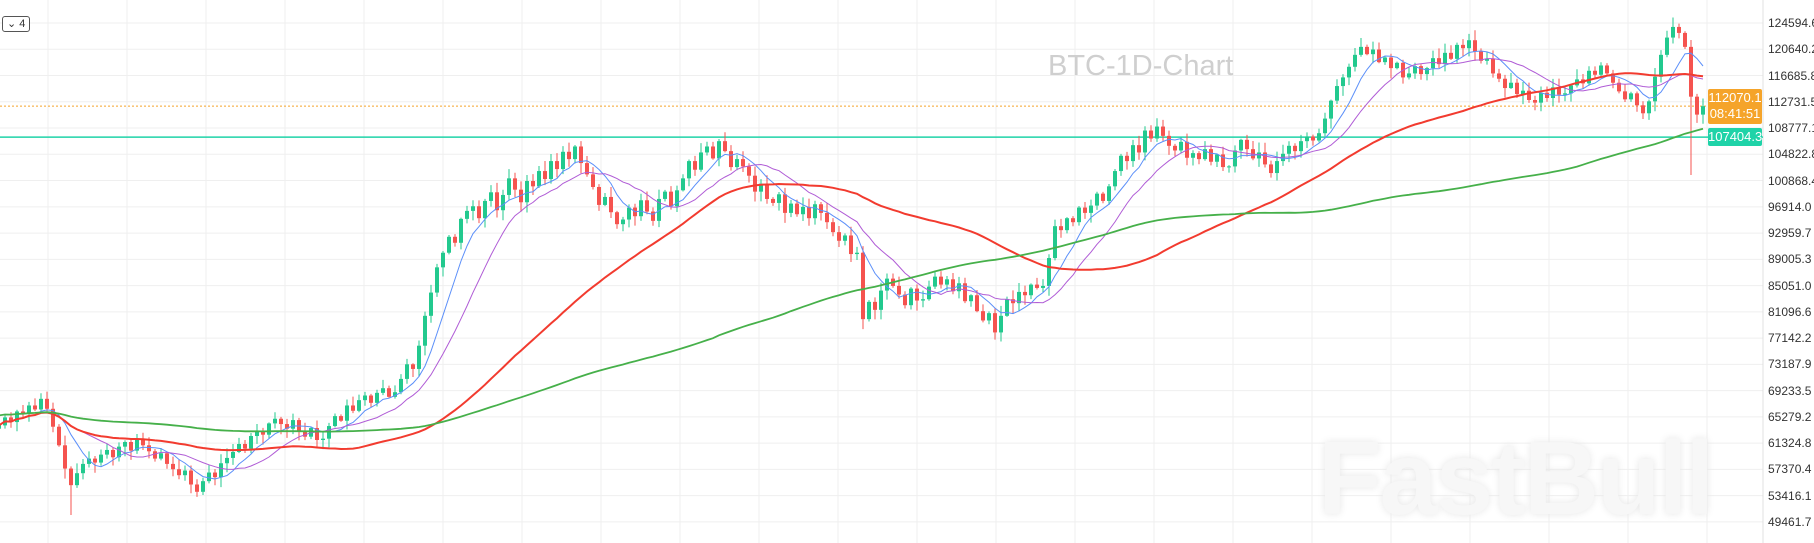 This screenshot has width=1814, height=543. Describe the element at coordinates (1791, 49) in the screenshot. I see `y-tick-label: 120640.2` at that location.